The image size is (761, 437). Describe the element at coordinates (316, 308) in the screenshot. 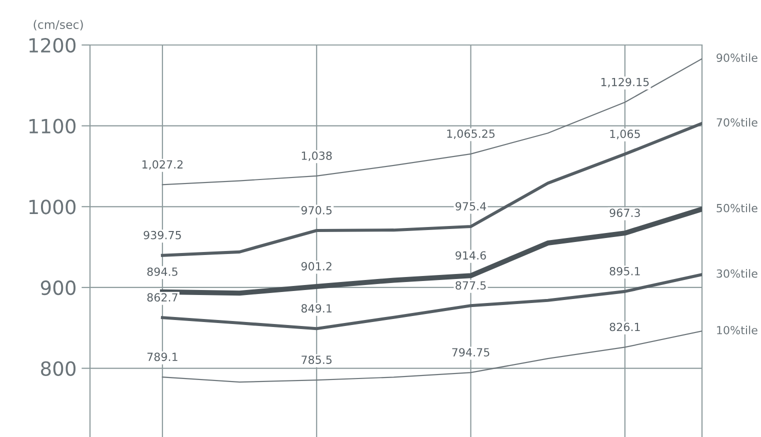

I see `data-label: 849.1` at that location.